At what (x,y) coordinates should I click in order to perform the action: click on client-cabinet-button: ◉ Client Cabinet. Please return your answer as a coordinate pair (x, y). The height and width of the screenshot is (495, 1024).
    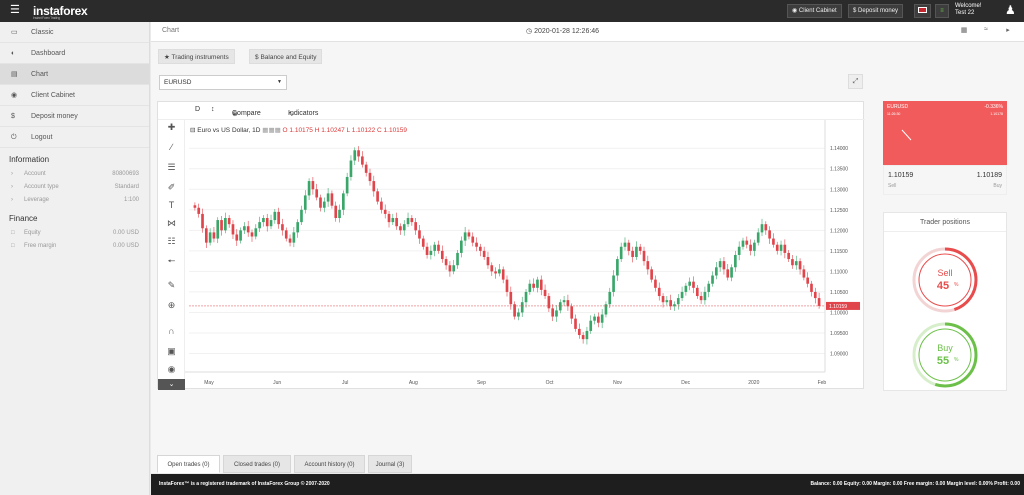
    Looking at the image, I should click on (814, 11).